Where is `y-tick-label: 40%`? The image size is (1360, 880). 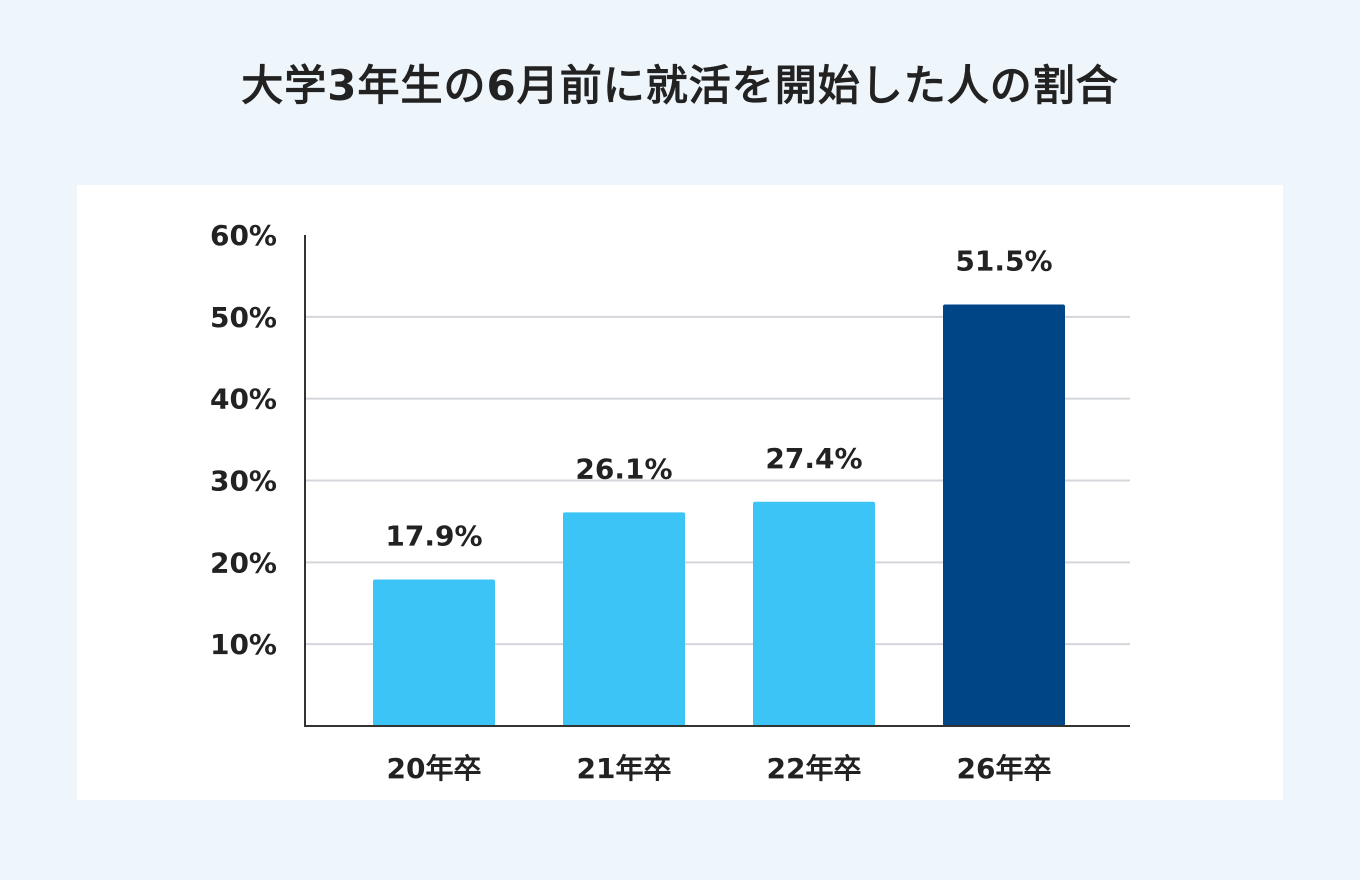 y-tick-label: 40% is located at coordinates (243, 399).